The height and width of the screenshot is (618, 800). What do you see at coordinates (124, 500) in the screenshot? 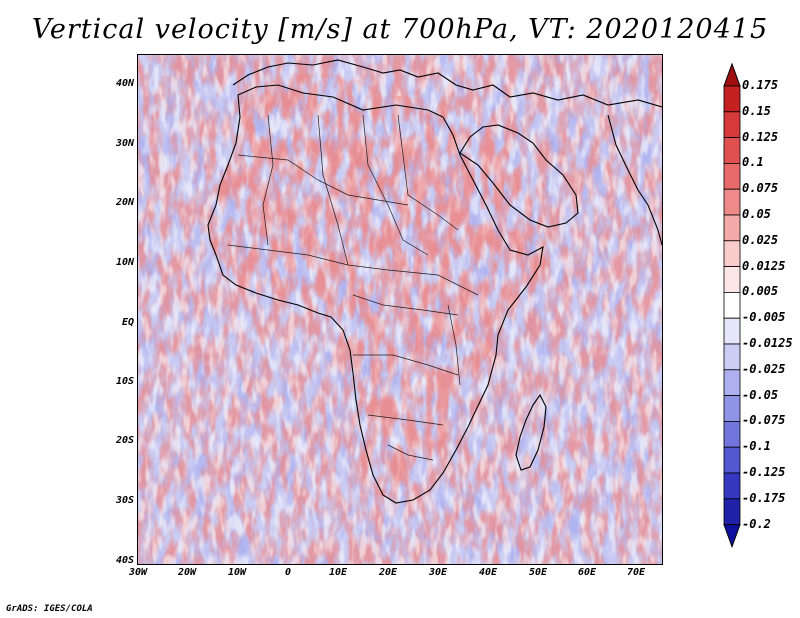
I see `lat-label: 30S` at bounding box center [124, 500].